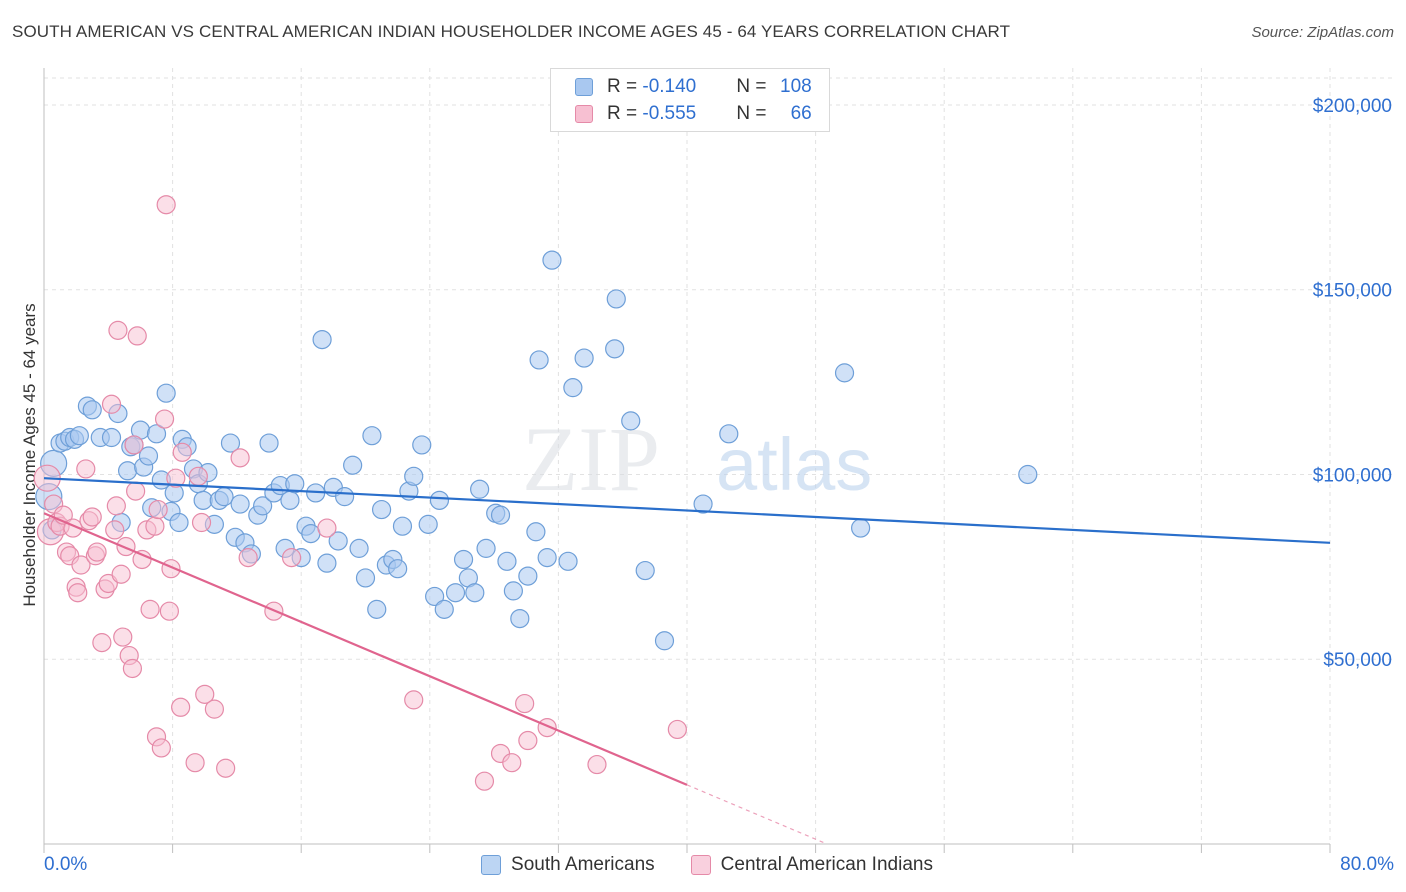  Describe the element at coordinates (826, 864) in the screenshot. I see `legend-label-central-american-indians: Central American Indians` at that location.